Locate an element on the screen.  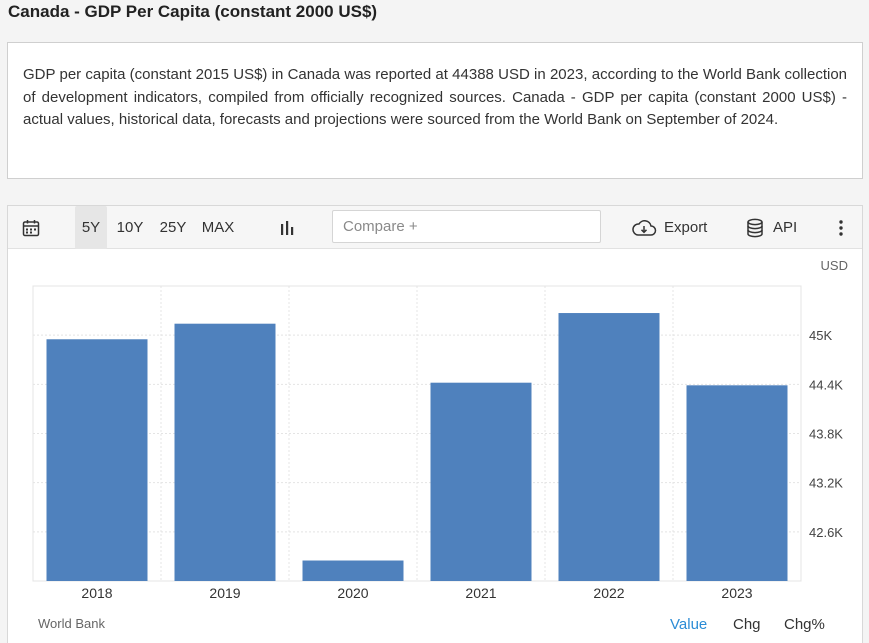
y-tick-label: 45K is located at coordinates (820, 335).